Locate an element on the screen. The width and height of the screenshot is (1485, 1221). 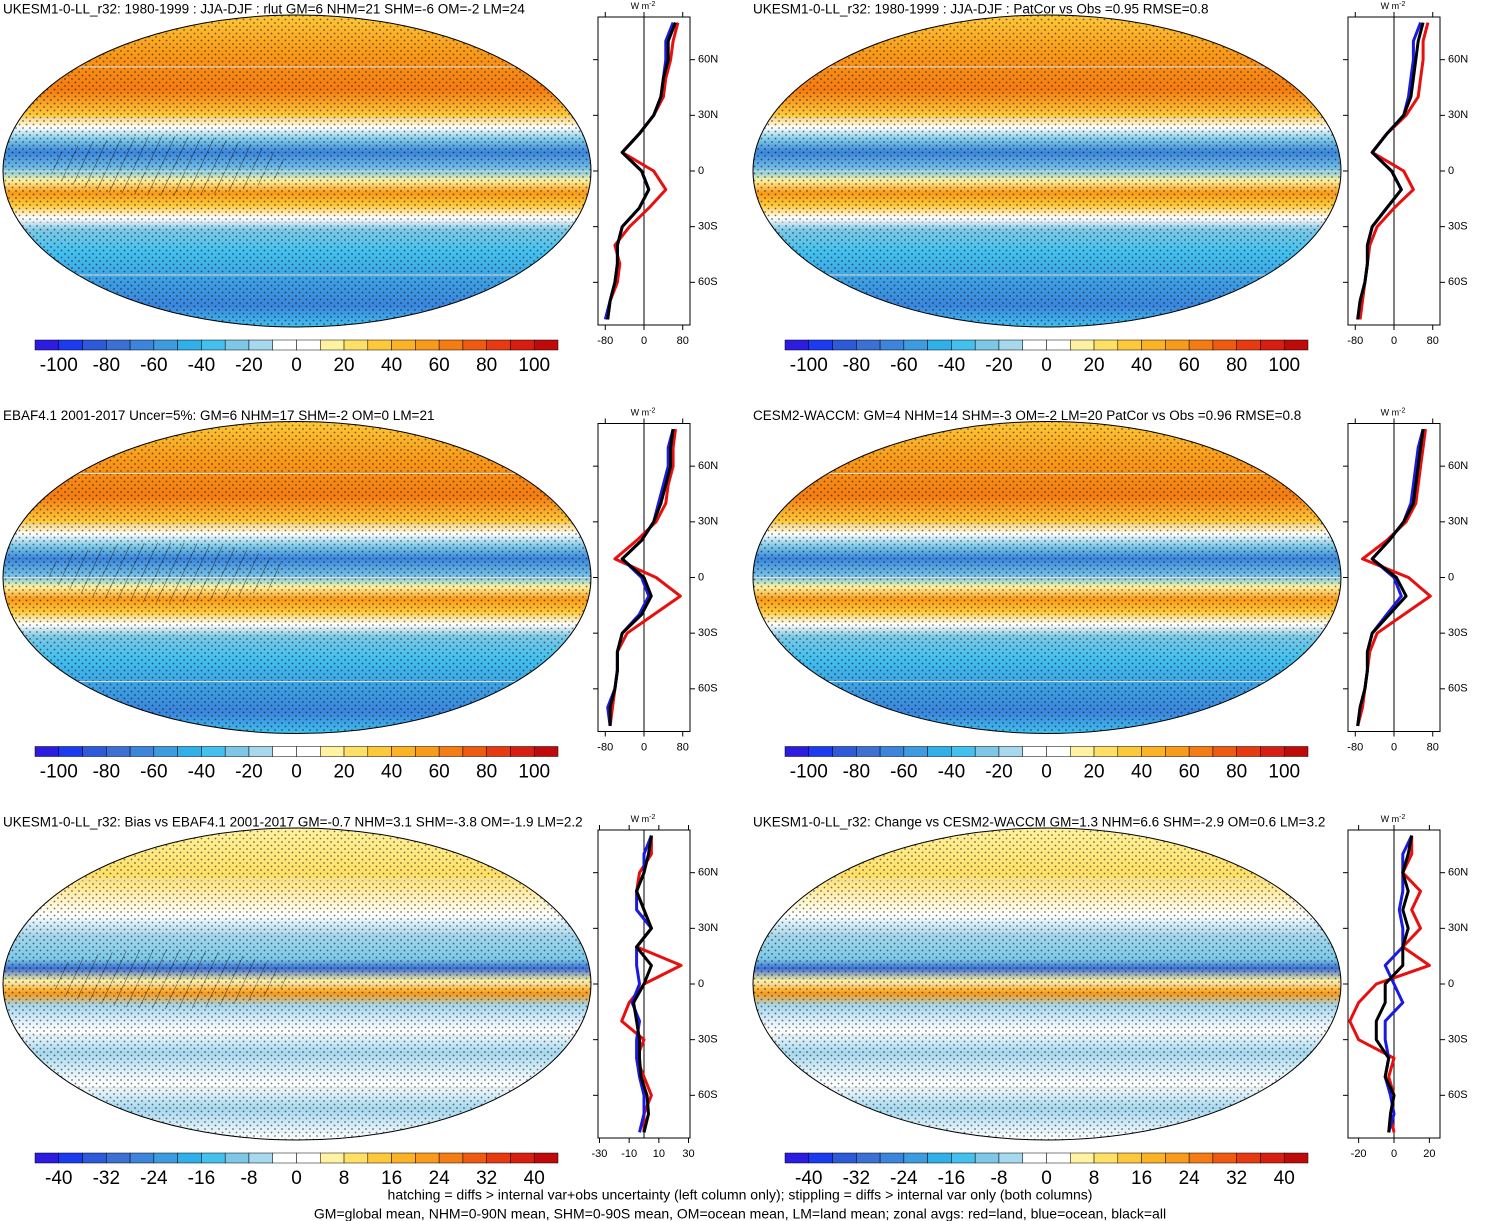
y-tick-label: 60N is located at coordinates (708, 60).